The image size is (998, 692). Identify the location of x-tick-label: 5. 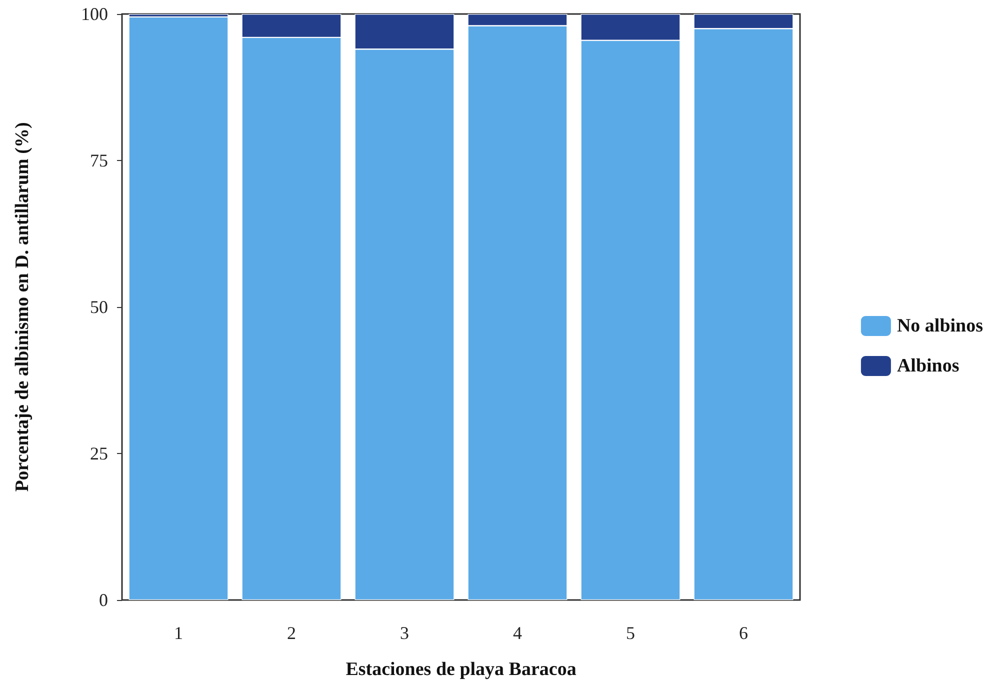
(630, 633).